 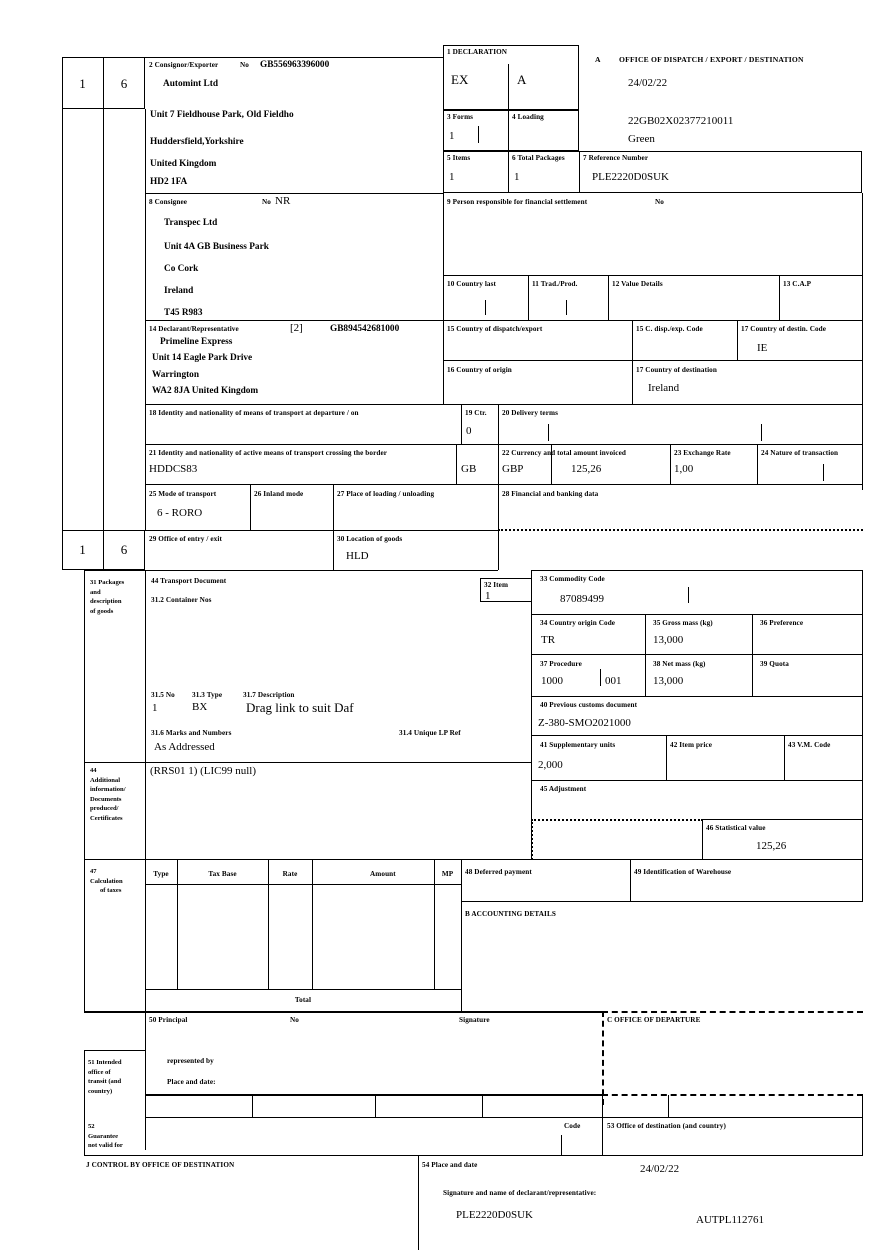 What do you see at coordinates (443, 125) in the screenshot?
I see `box-2-right-border` at bounding box center [443, 125].